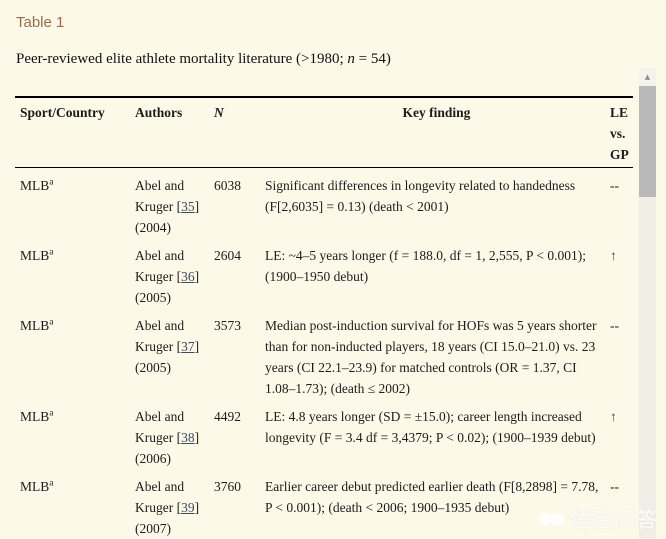  I want to click on reference-link: 37, so click(188, 346).